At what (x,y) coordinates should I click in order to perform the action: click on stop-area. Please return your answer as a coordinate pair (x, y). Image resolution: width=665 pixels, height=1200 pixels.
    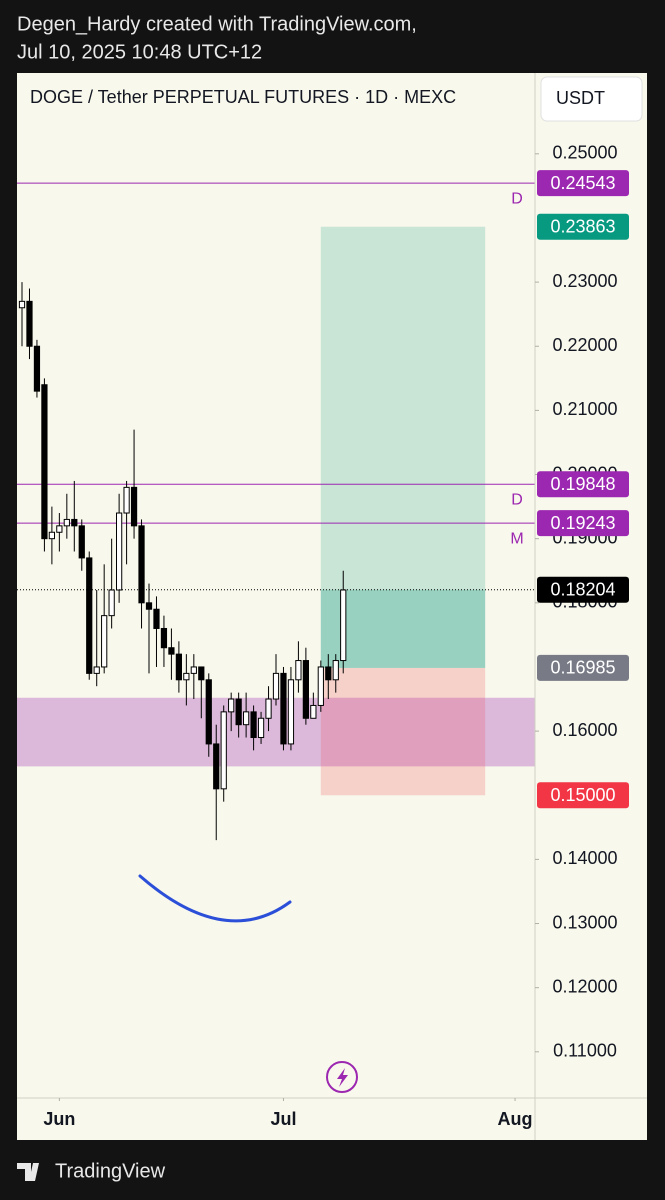
    Looking at the image, I should click on (403, 731).